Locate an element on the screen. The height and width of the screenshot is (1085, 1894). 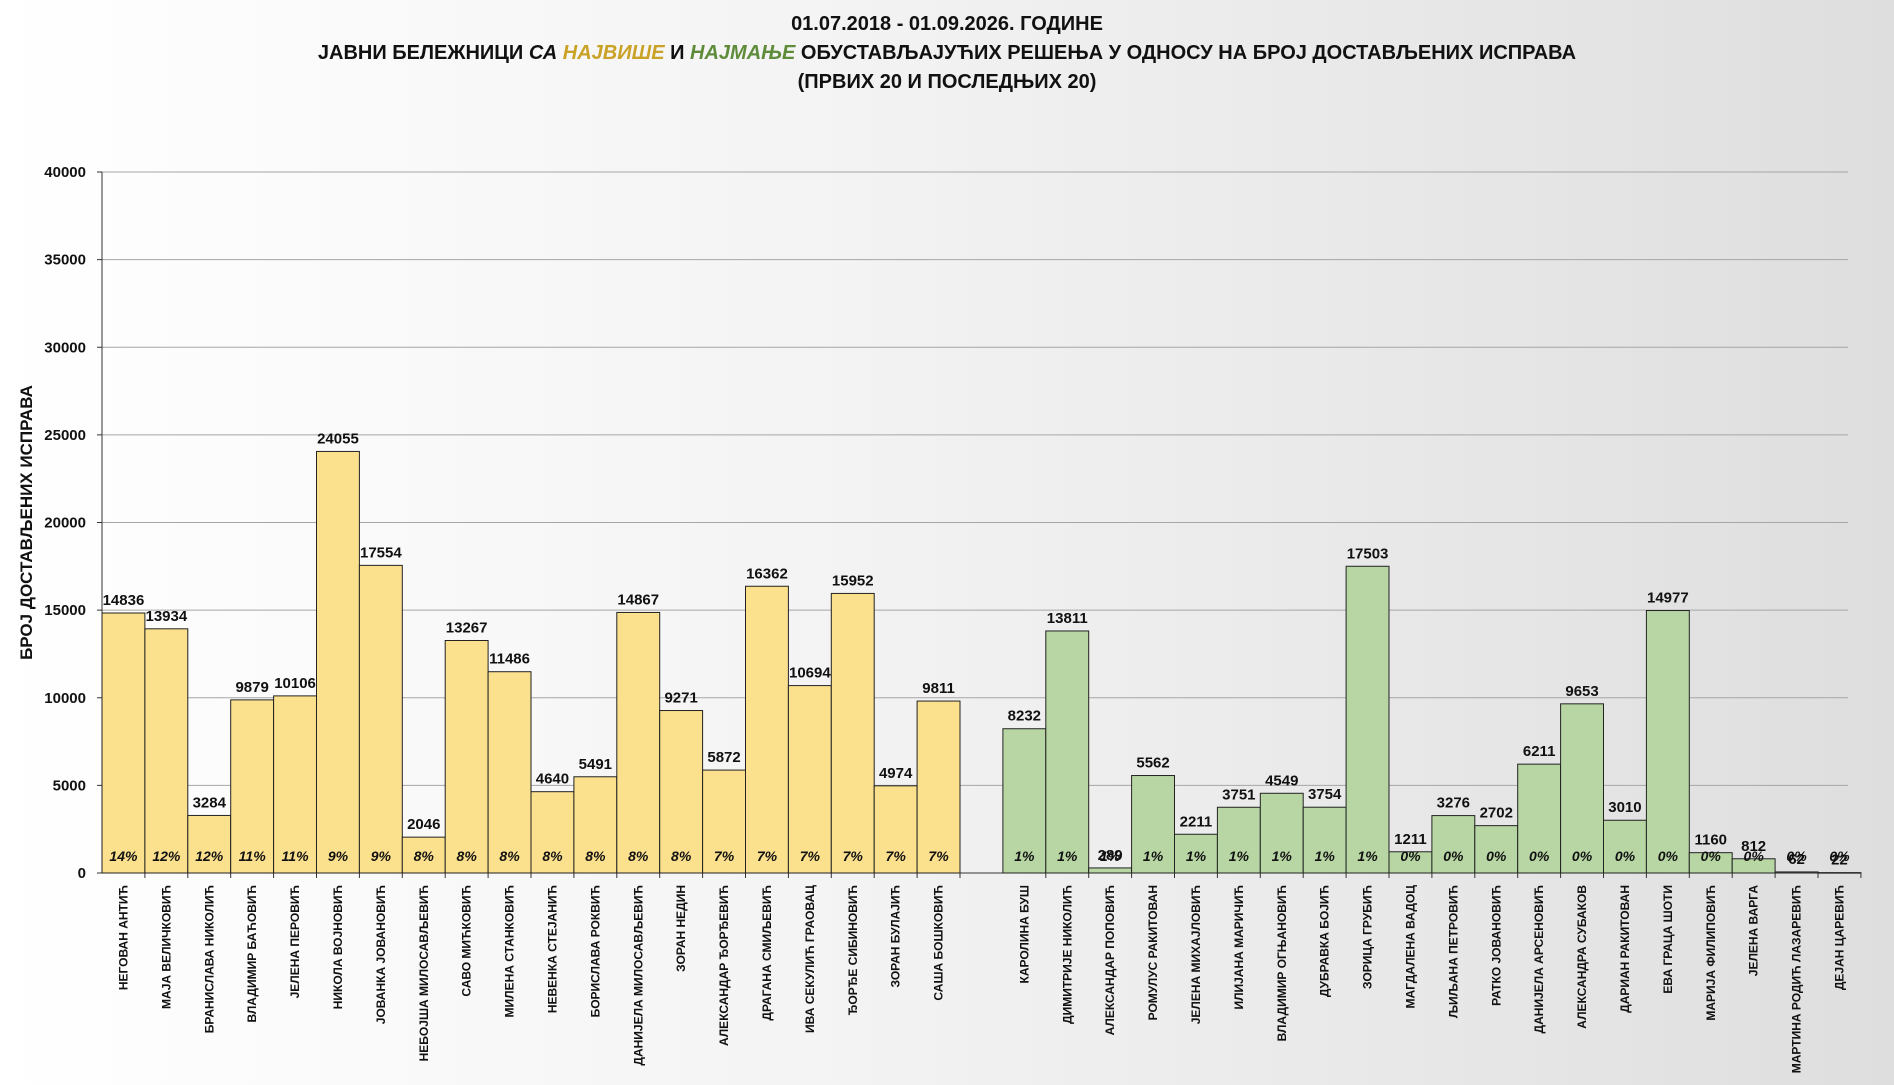
category-label: ВЛАДИМИР ОГЊАНОВИЋ is located at coordinates (1282, 963).